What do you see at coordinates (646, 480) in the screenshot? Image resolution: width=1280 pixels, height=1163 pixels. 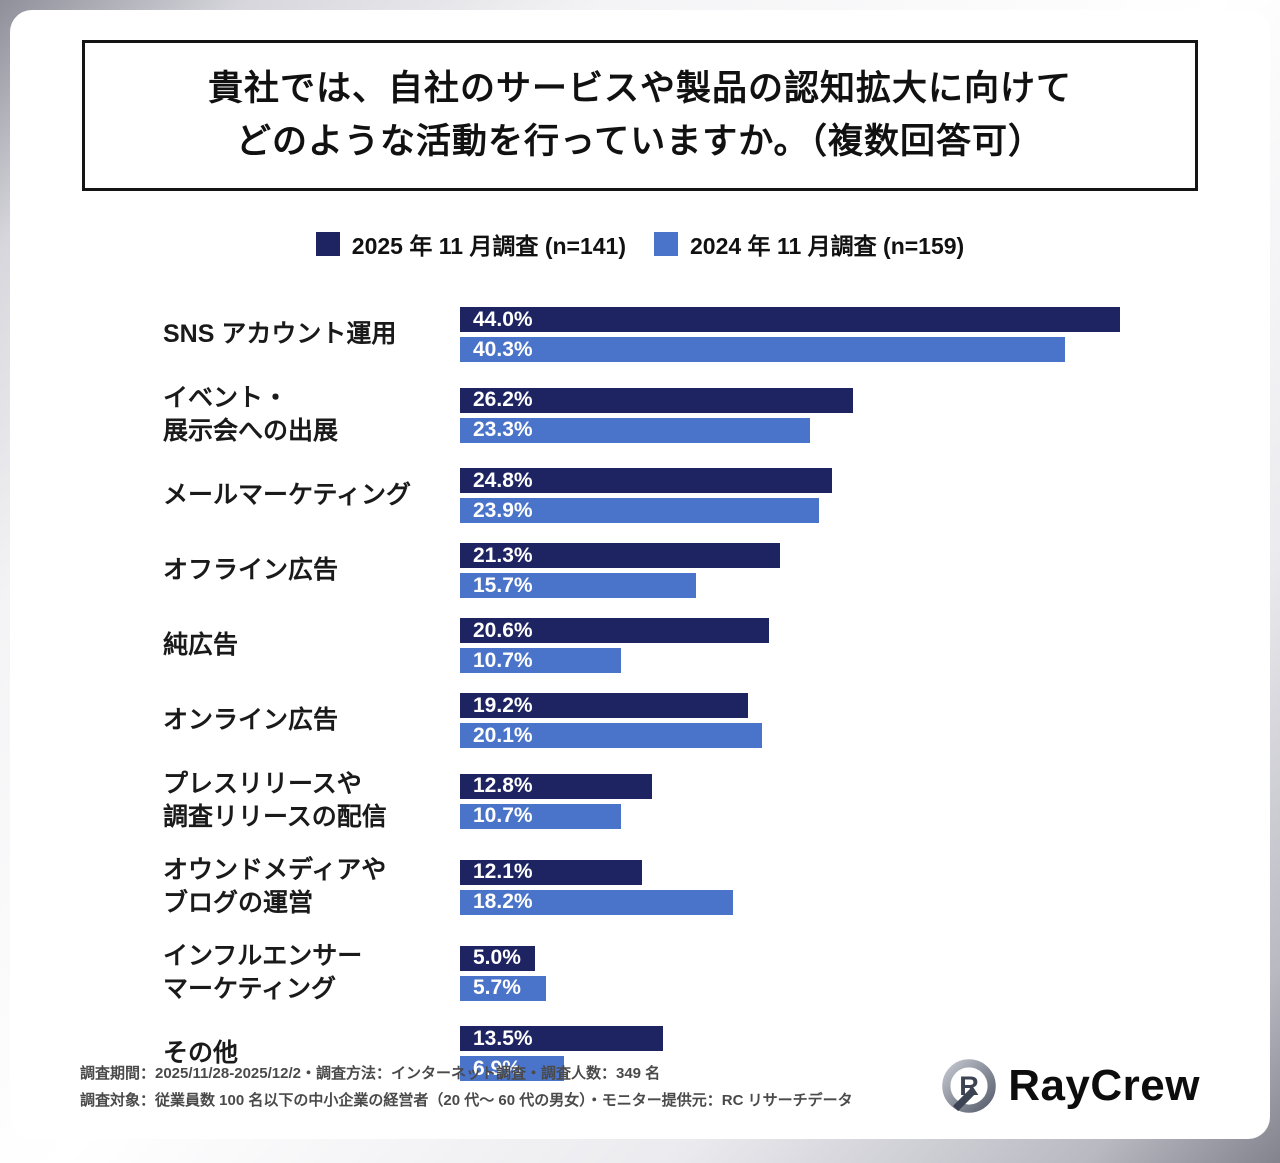 I see `bar-series-0: 24.8%` at bounding box center [646, 480].